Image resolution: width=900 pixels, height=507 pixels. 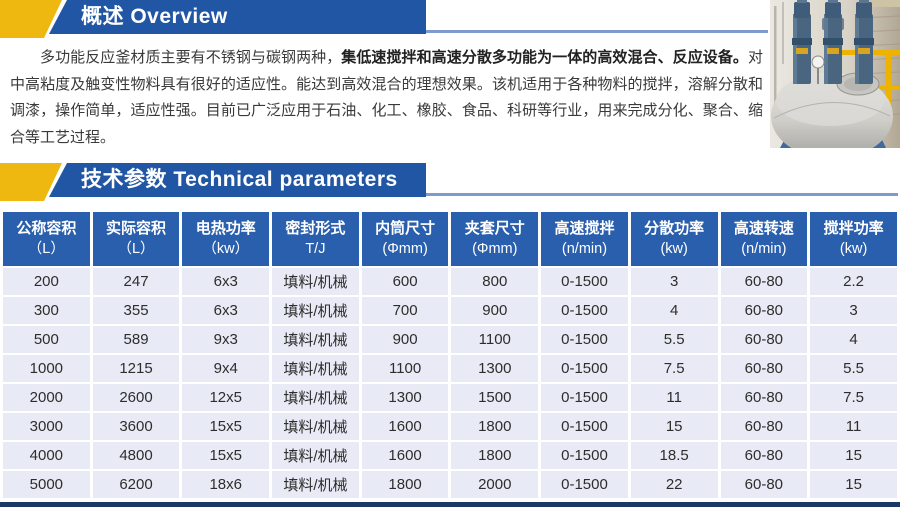 I want to click on table-cell: 18x6, so click(x=226, y=484).